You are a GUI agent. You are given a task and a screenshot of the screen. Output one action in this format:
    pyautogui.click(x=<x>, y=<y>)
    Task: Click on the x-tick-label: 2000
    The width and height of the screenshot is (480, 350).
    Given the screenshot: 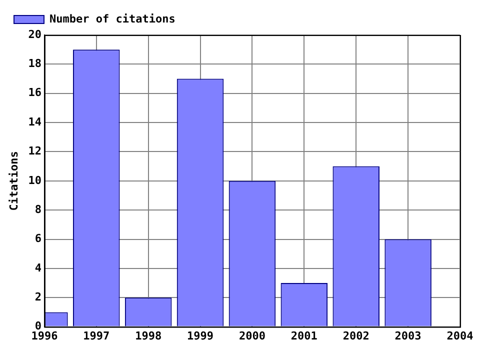 What is the action you would take?
    pyautogui.click(x=252, y=335)
    